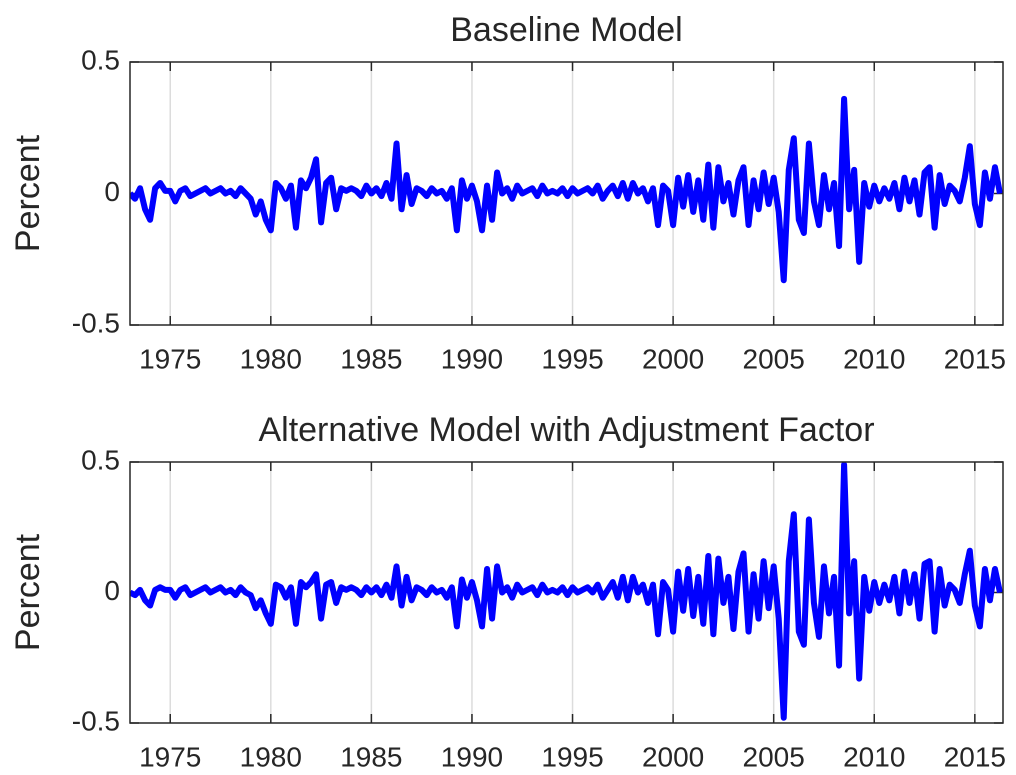 The image size is (1016, 775). What do you see at coordinates (566, 430) in the screenshot?
I see `chart-title: Alternative Model with Adjustment Factor` at bounding box center [566, 430].